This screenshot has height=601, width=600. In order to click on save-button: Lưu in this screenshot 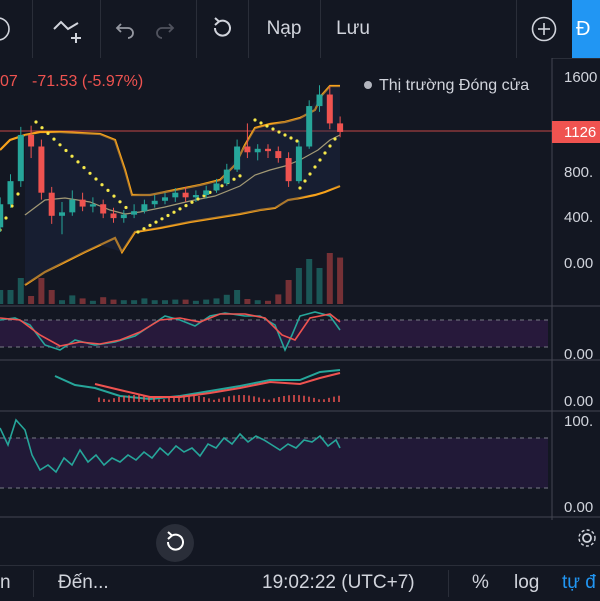, I will do `click(353, 28)`.